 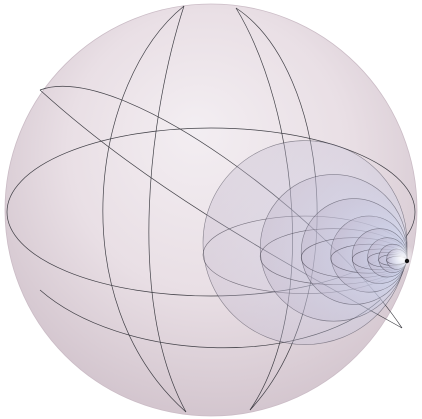 I want to click on tangent-point, so click(x=407, y=261).